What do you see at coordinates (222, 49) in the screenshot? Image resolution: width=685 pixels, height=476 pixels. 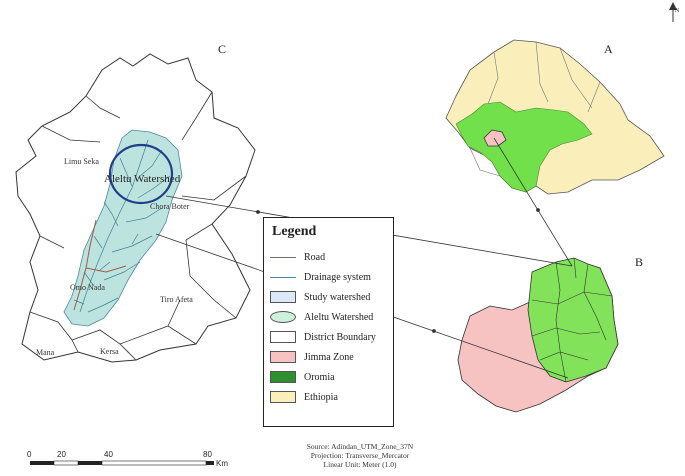 I see `panel-label-c: C` at bounding box center [222, 49].